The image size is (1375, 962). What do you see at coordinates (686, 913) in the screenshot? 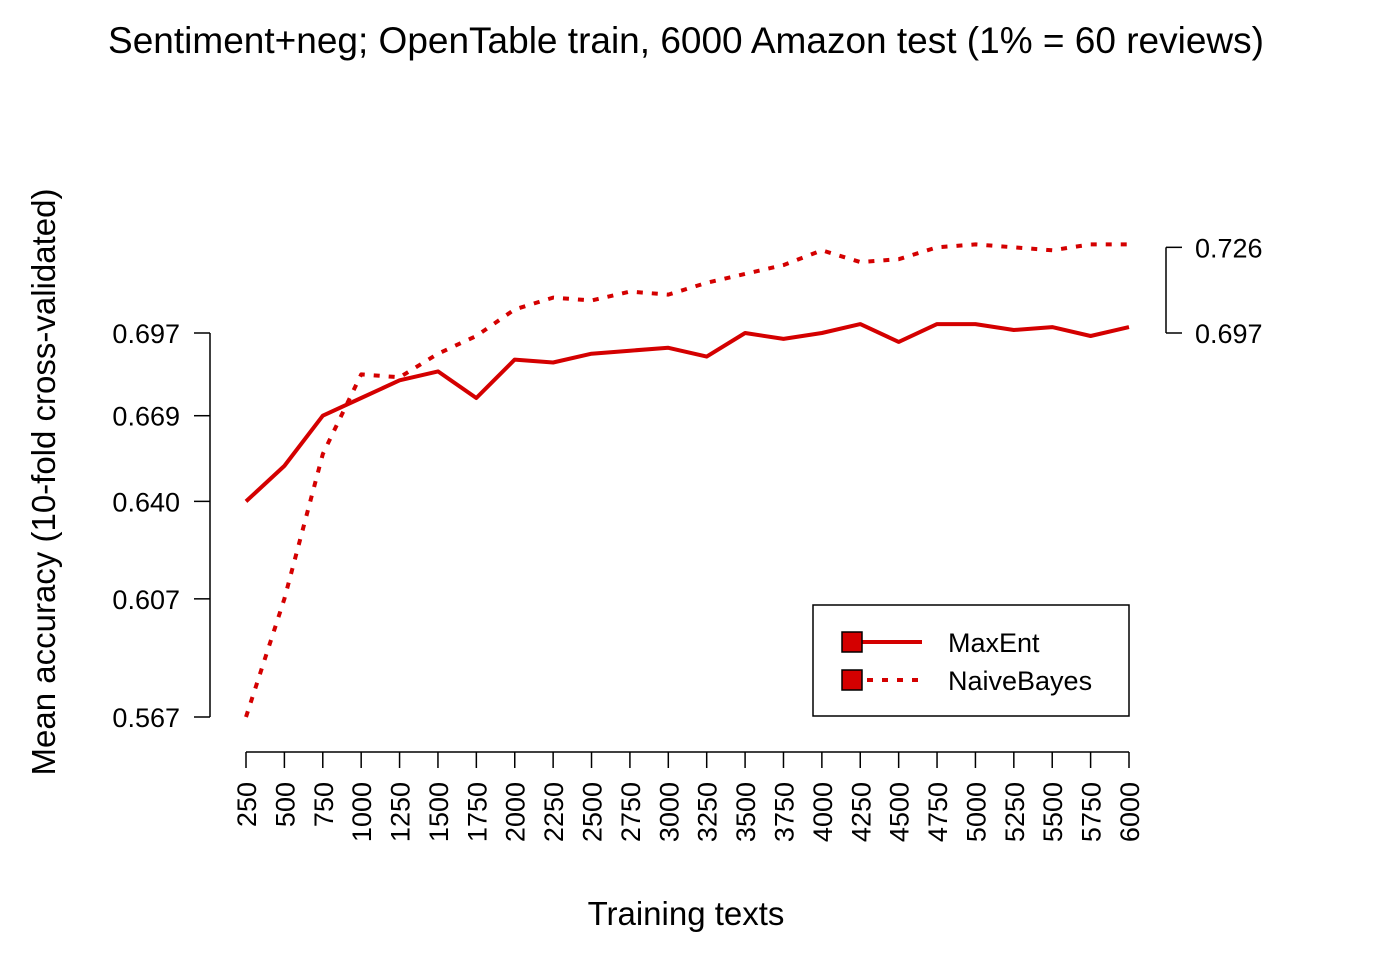
I see `x-axis-label: Training texts` at bounding box center [686, 913].